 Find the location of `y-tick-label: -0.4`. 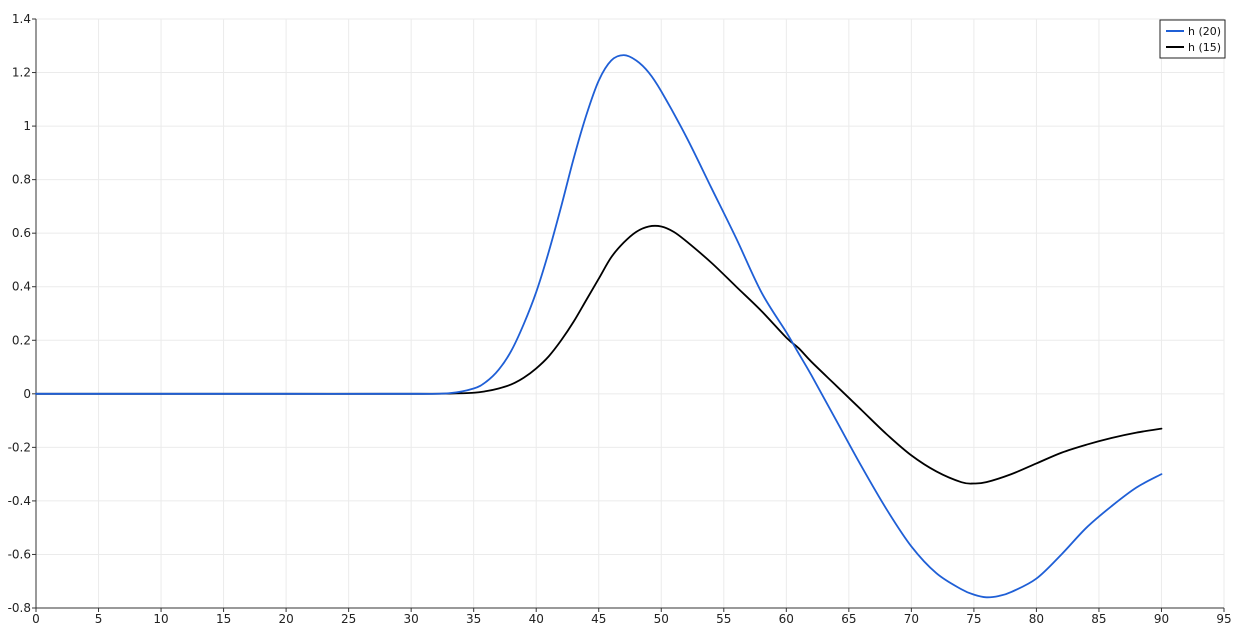

y-tick-label: -0.4 is located at coordinates (19, 501).